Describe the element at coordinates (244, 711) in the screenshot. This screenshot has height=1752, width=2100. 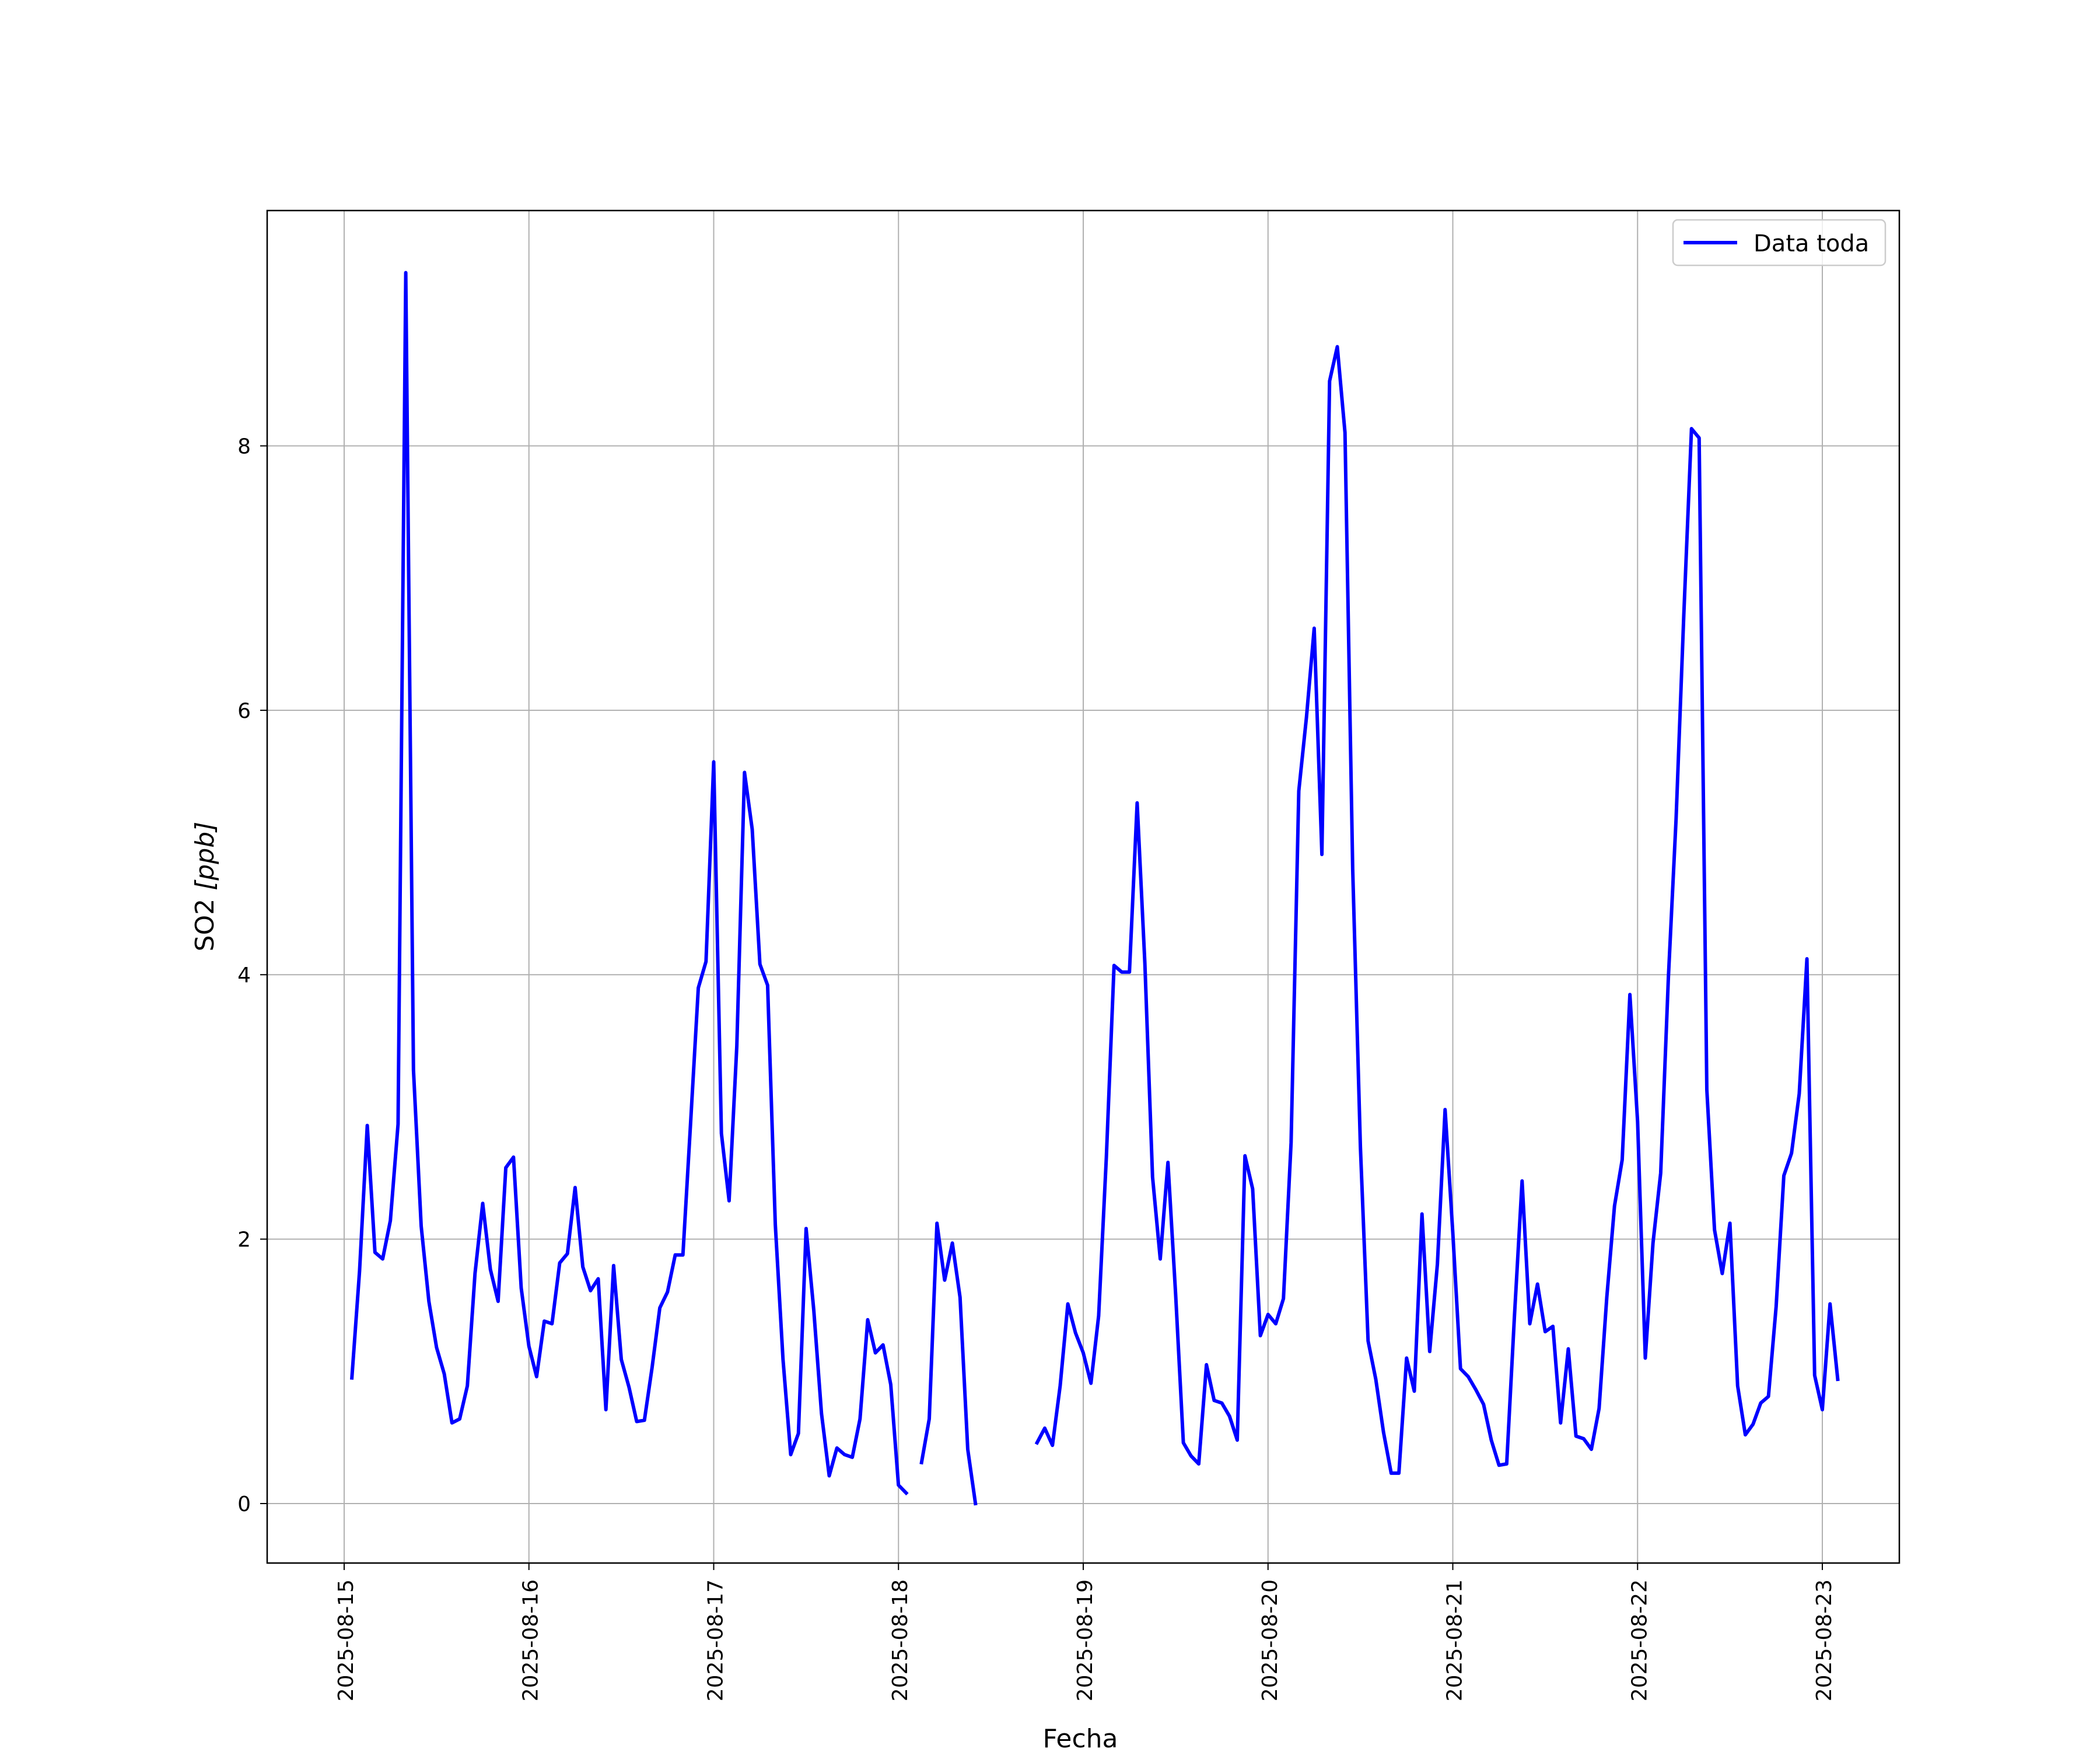
I see `y-tick-label: 6` at that location.